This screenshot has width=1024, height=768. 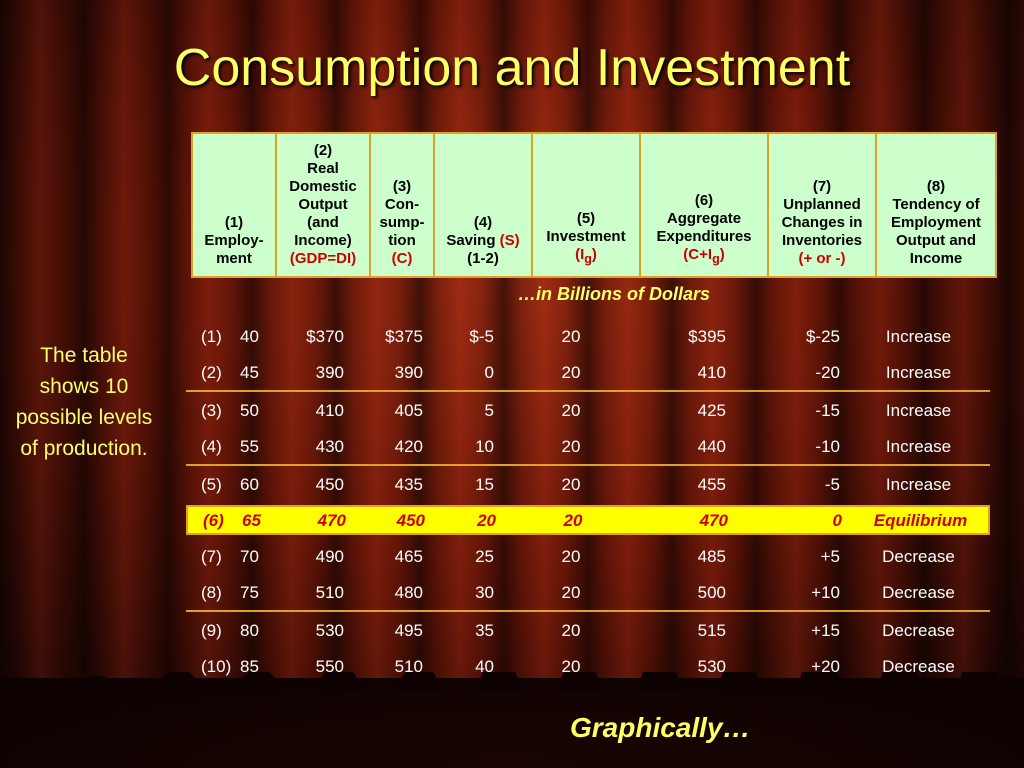 I want to click on cell-saving: 30, so click(x=484, y=592).